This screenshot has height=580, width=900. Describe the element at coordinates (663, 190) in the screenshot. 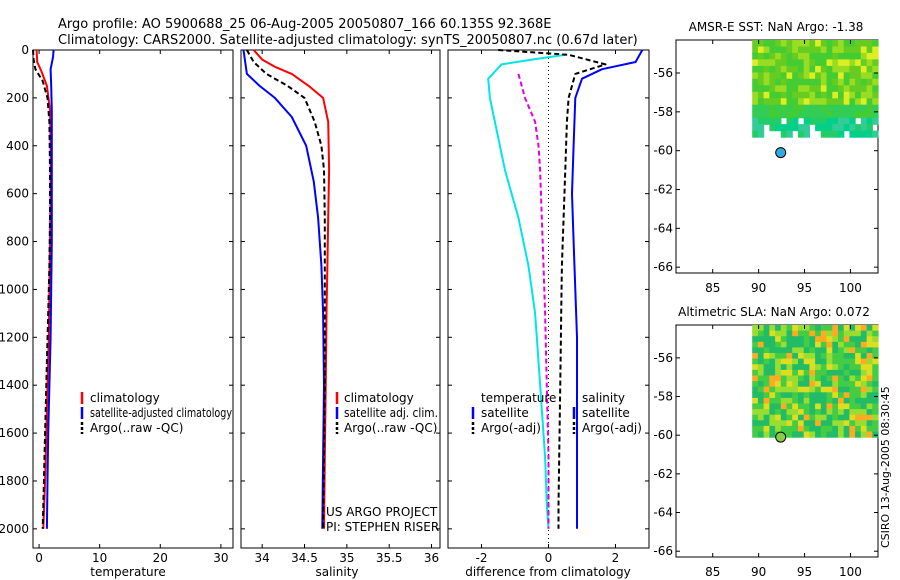

I see `sst-lat-label: -62` at that location.